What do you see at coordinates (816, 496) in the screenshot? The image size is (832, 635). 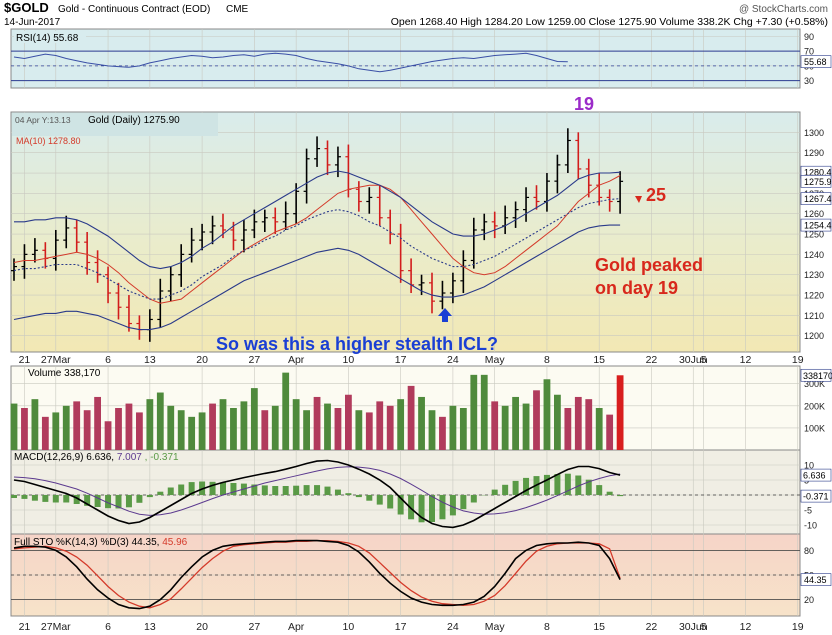 I see `macd-value-box` at bounding box center [816, 496].